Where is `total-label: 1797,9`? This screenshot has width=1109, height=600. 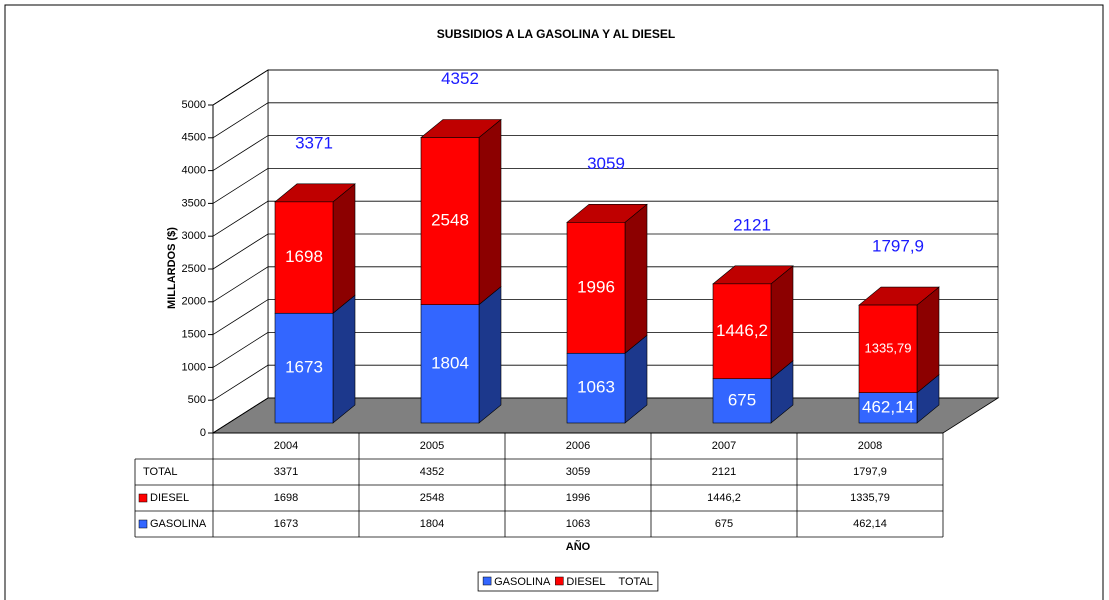
total-label: 1797,9 is located at coordinates (898, 246).